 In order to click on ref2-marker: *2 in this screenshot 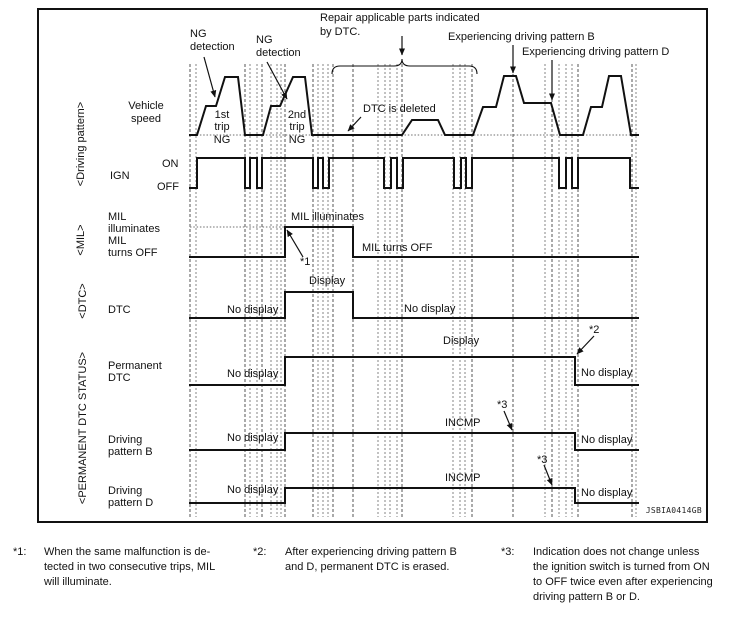, I will do `click(594, 330)`.